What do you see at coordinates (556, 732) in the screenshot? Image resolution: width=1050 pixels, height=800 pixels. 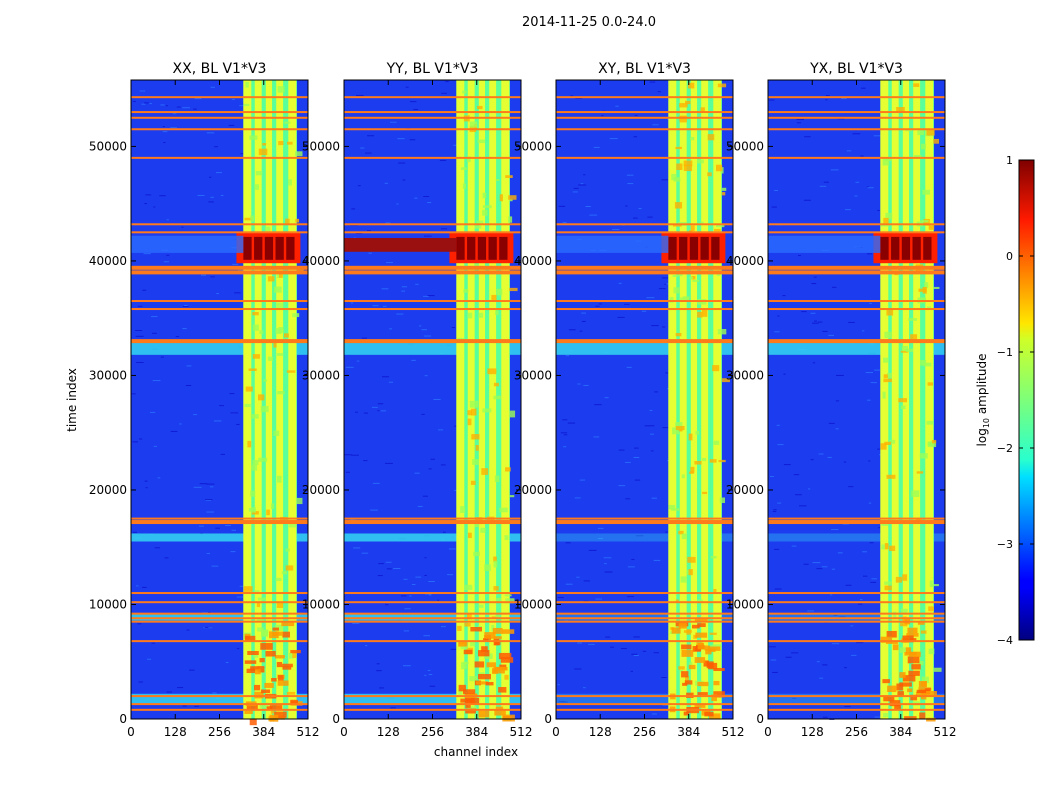 I see `x-tick-label: 0` at bounding box center [556, 732].